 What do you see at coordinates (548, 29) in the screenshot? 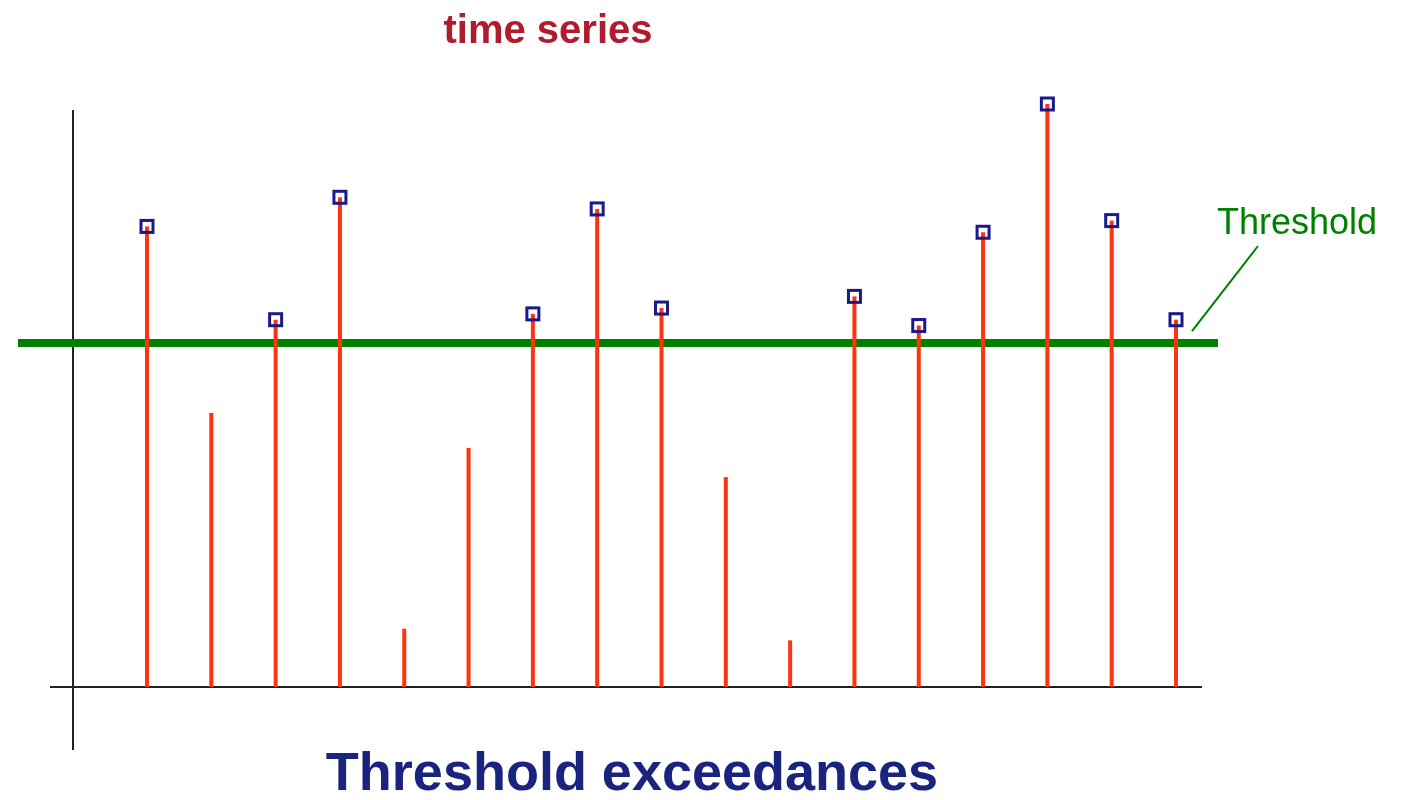
I see `chart-title: time series` at bounding box center [548, 29].